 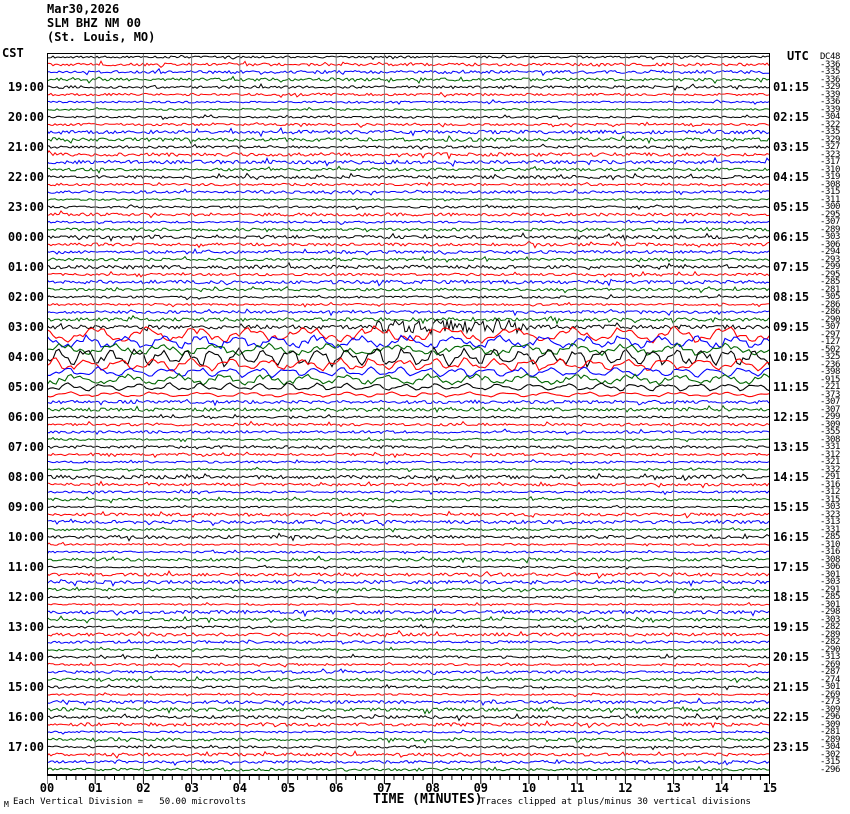 What do you see at coordinates (384, 788) in the screenshot?
I see `minute-label: 07` at bounding box center [384, 788].